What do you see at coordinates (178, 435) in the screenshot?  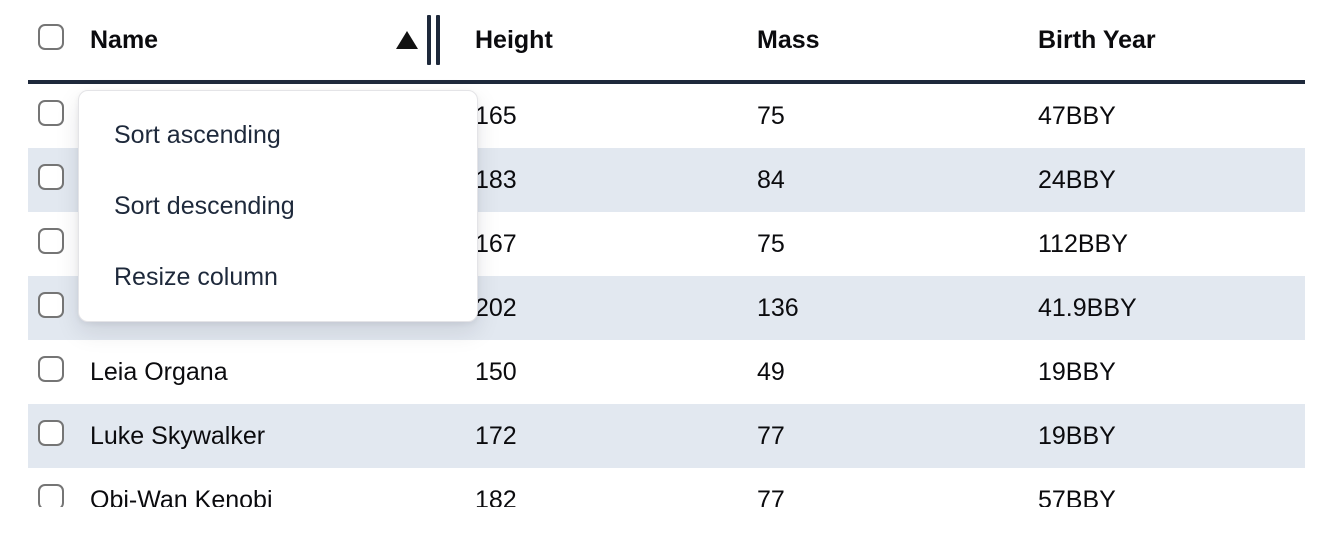 I see `cell-name: Luke Skywalker` at bounding box center [178, 435].